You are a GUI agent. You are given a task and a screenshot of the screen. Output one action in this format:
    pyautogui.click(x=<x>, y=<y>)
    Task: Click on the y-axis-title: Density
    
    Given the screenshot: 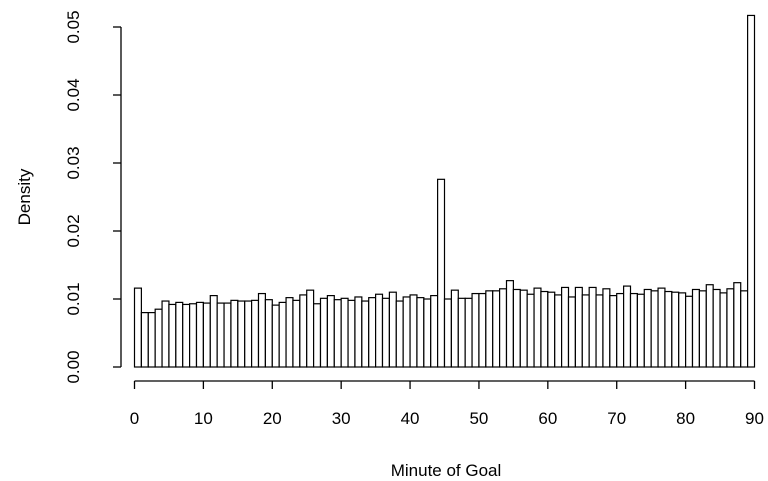 What is the action you would take?
    pyautogui.click(x=24, y=196)
    